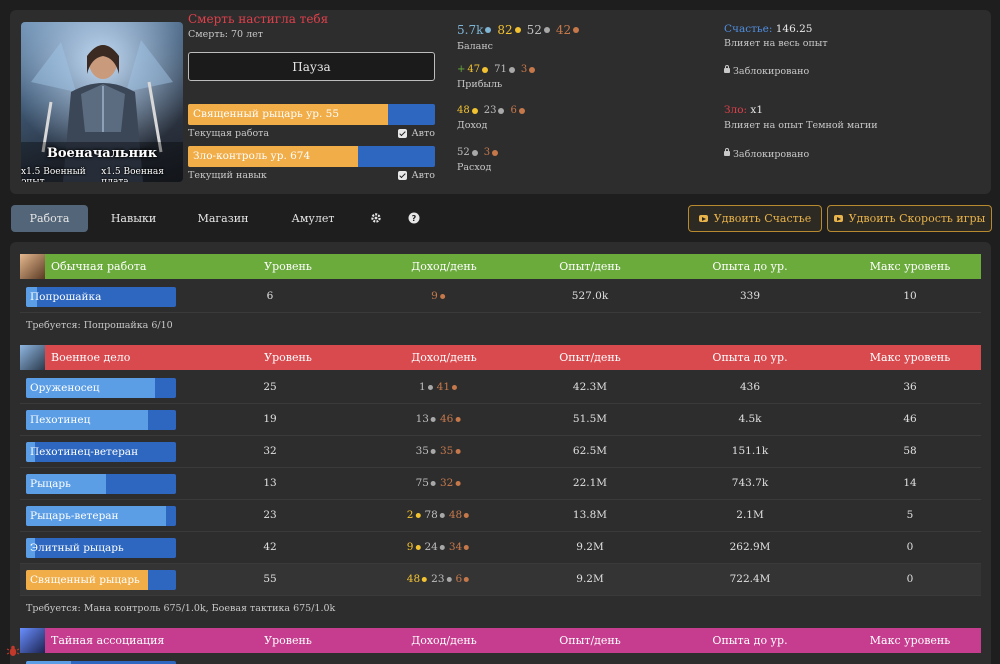  I want to click on job-max-level: 14, so click(910, 483).